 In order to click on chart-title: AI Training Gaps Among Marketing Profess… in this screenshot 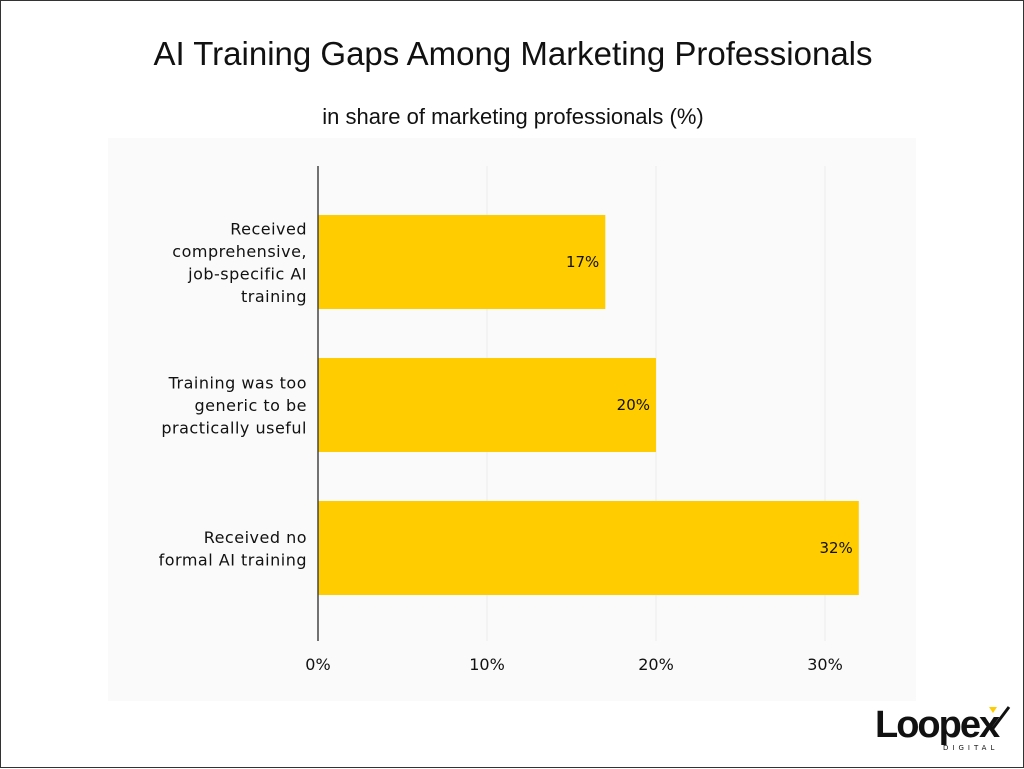, I will do `click(513, 53)`.